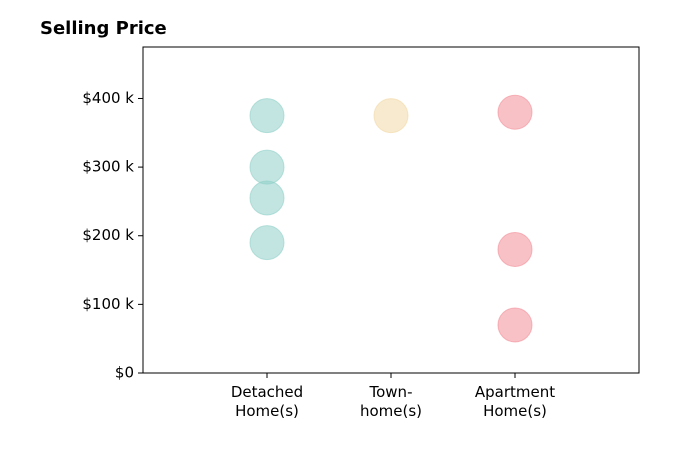  What do you see at coordinates (108, 98) in the screenshot?
I see `y-tick-label: $400 k` at bounding box center [108, 98].